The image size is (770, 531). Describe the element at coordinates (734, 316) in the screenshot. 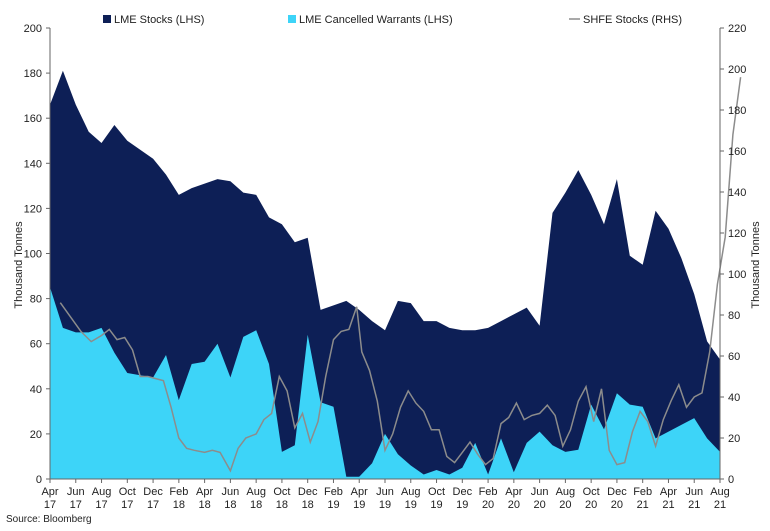

I see `right-tick-label: 80` at that location.